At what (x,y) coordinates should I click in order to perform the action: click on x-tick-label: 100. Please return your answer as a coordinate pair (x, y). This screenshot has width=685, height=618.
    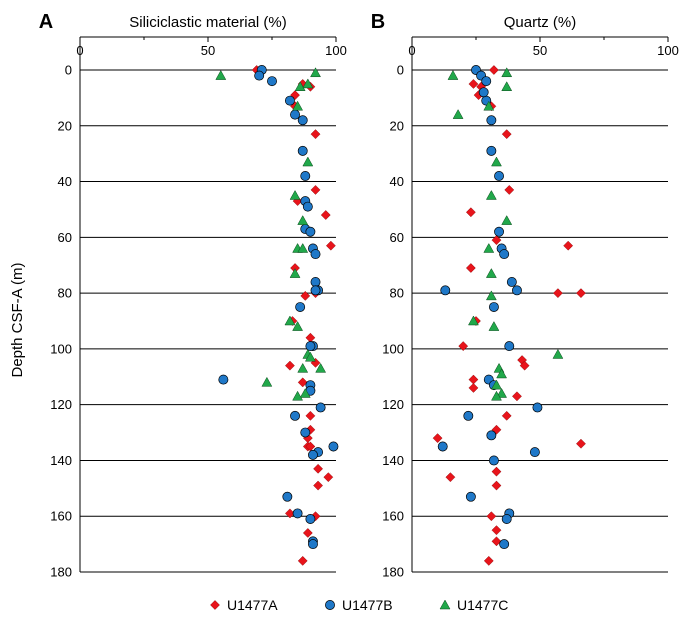
    Looking at the image, I should click on (668, 50).